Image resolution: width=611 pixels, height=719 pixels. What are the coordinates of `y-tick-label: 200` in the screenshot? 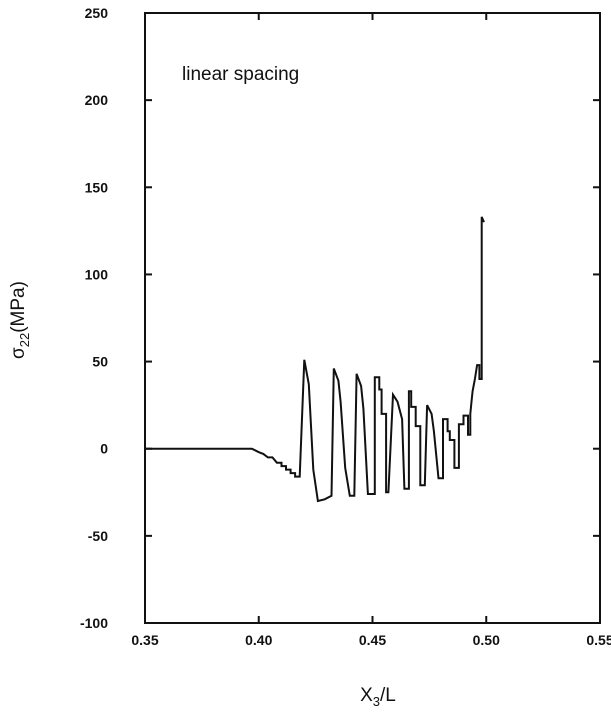 It's located at (97, 100).